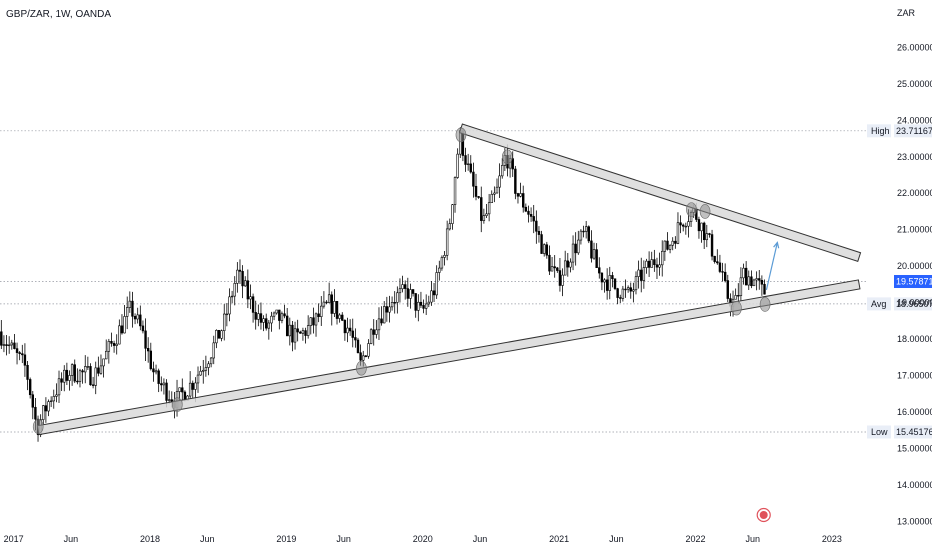 The image size is (932, 550). Describe the element at coordinates (559, 539) in the screenshot. I see `time-tick-label: 2021` at that location.